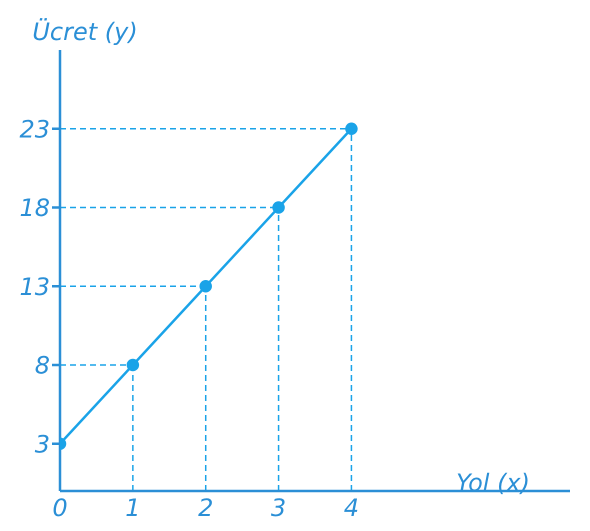 This screenshot has height=531, width=590. Describe the element at coordinates (132, 508) in the screenshot. I see `x-tick-label: 1` at that location.